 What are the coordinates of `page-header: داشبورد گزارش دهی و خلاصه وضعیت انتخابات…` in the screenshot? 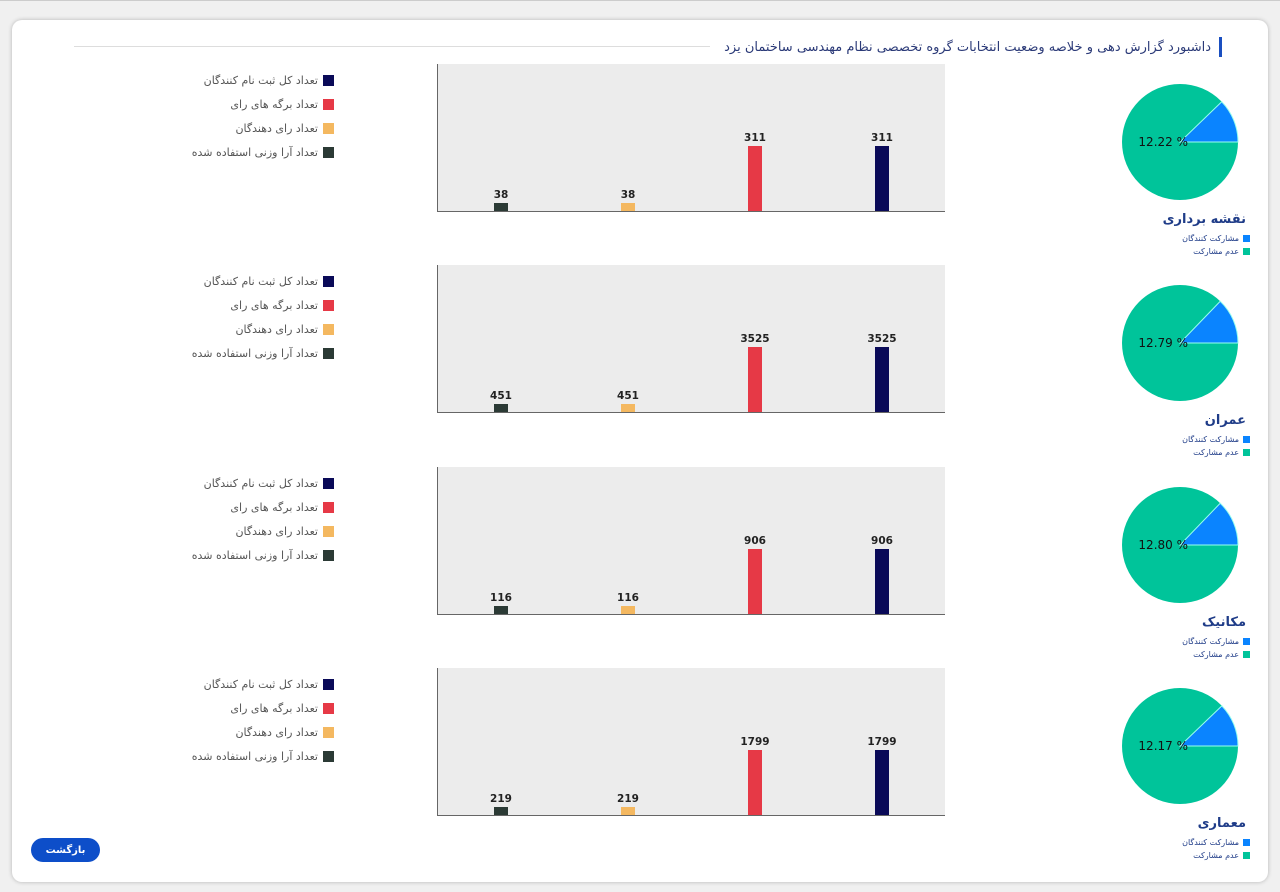 It's located at (973, 47).